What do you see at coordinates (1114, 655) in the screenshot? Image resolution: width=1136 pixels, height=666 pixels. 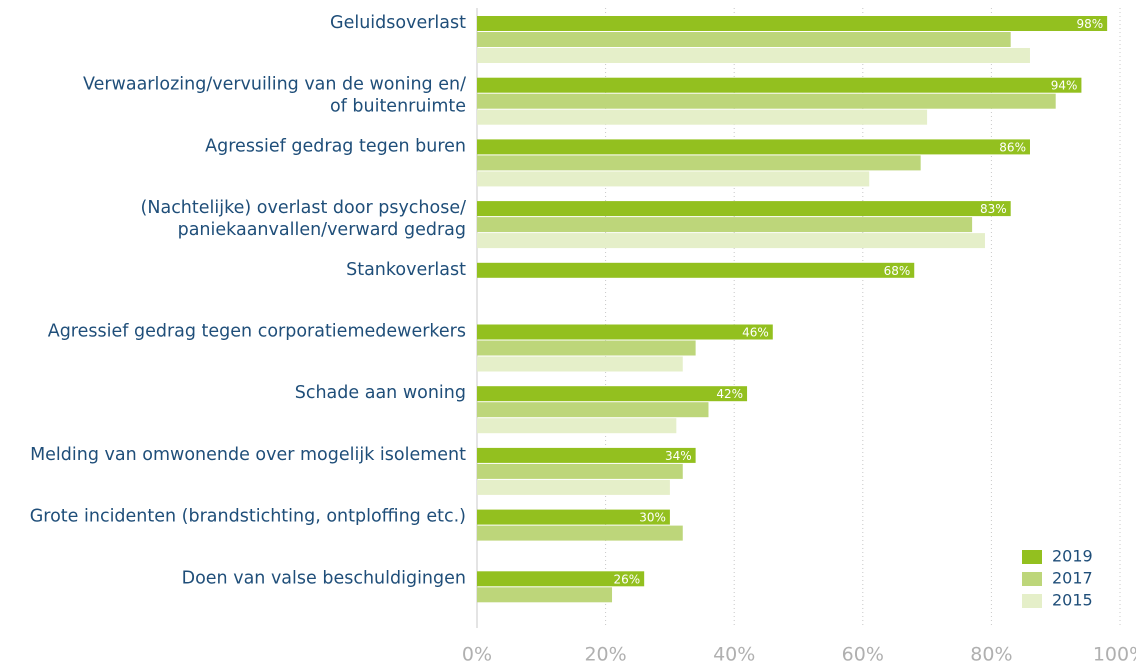 I see `x-tick-label: 100%` at bounding box center [1114, 655].